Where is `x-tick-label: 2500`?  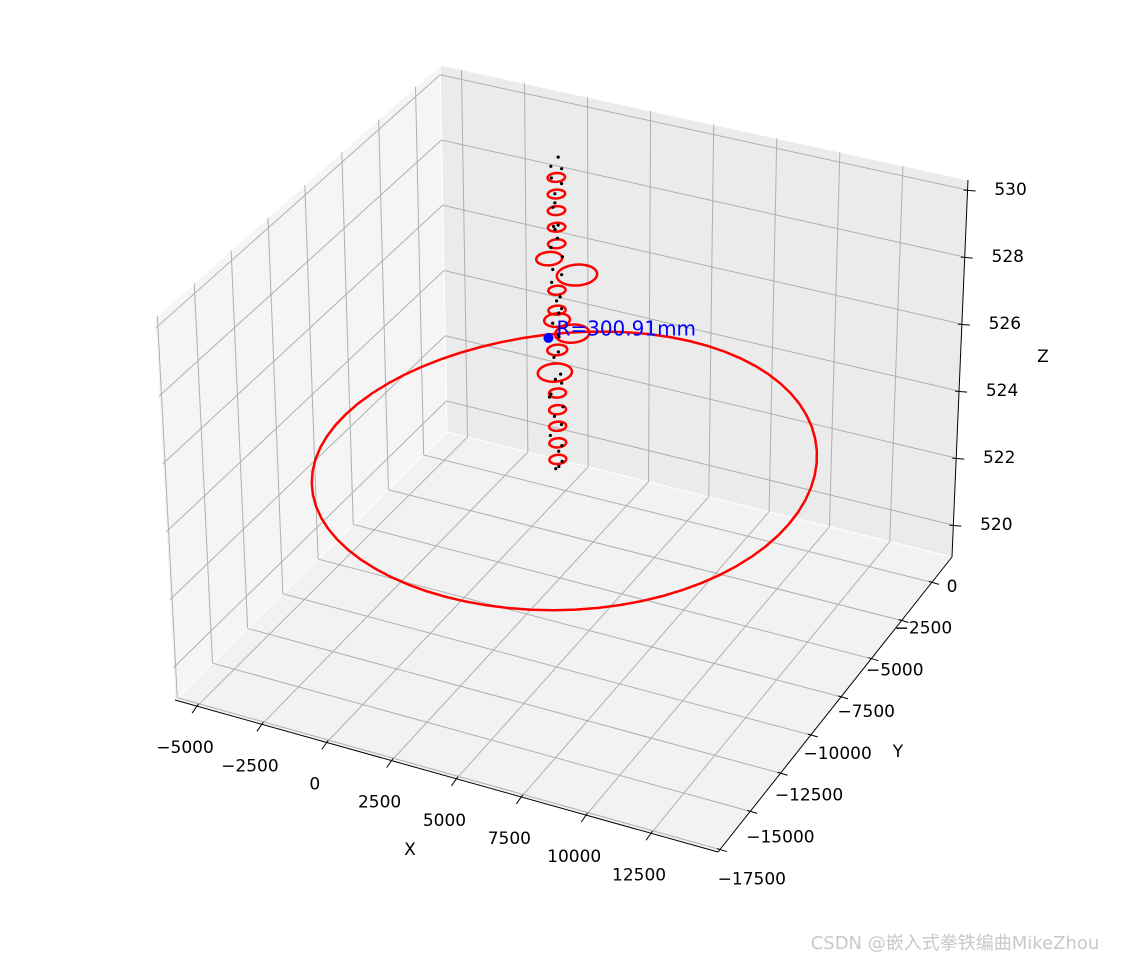 x-tick-label: 2500 is located at coordinates (379, 803).